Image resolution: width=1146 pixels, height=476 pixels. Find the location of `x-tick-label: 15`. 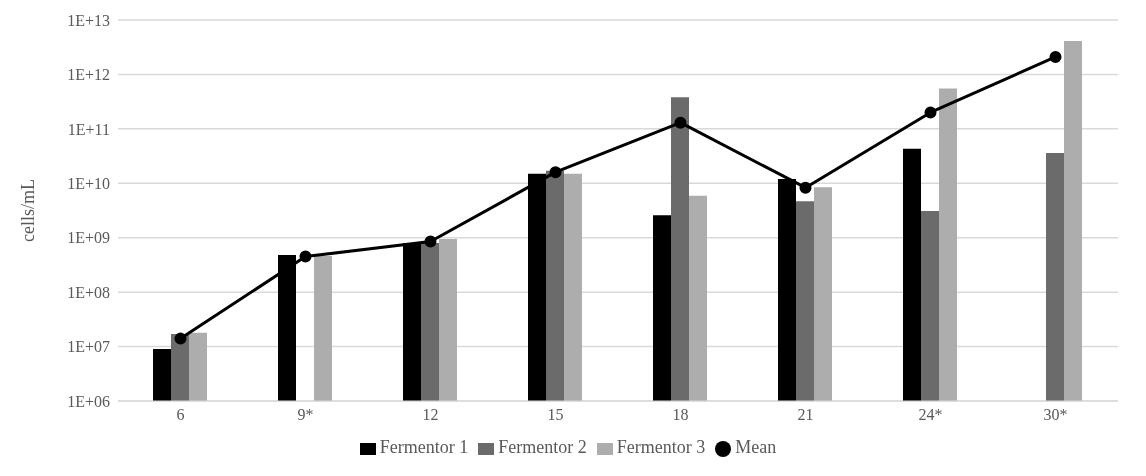

x-tick-label: 15 is located at coordinates (555, 415).